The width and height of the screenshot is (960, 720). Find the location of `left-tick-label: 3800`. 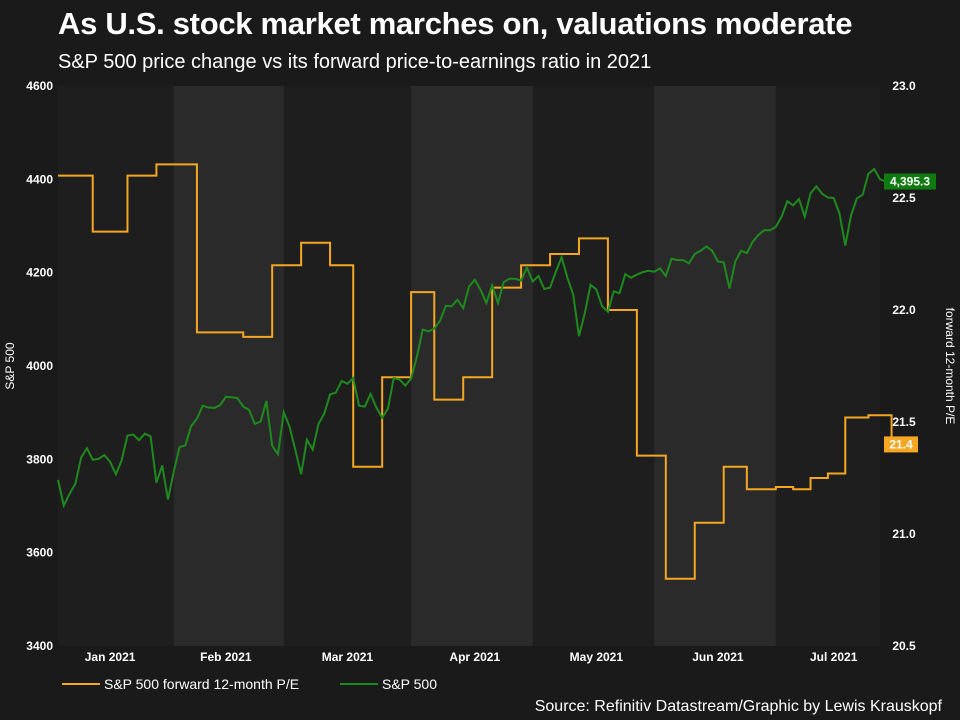

left-tick-label: 3800 is located at coordinates (39, 459).